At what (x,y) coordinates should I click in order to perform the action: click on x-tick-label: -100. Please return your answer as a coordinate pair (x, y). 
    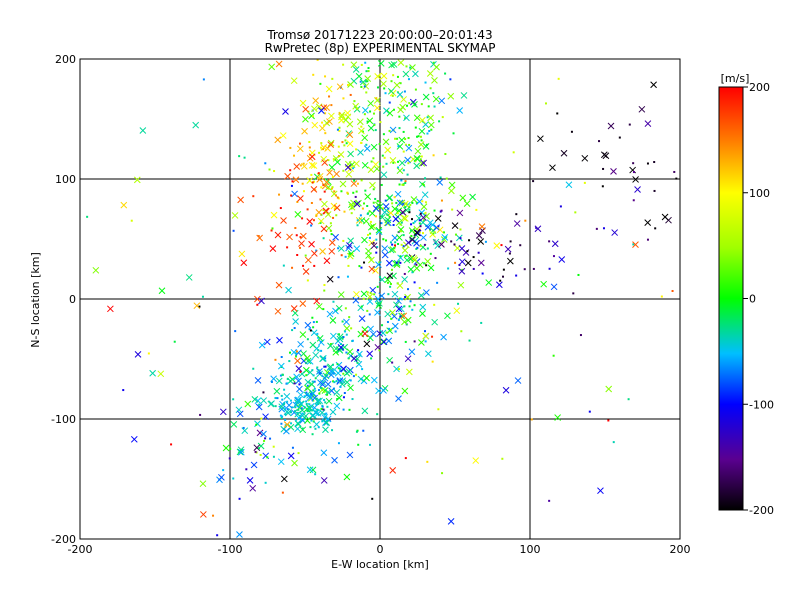
    Looking at the image, I should click on (230, 549).